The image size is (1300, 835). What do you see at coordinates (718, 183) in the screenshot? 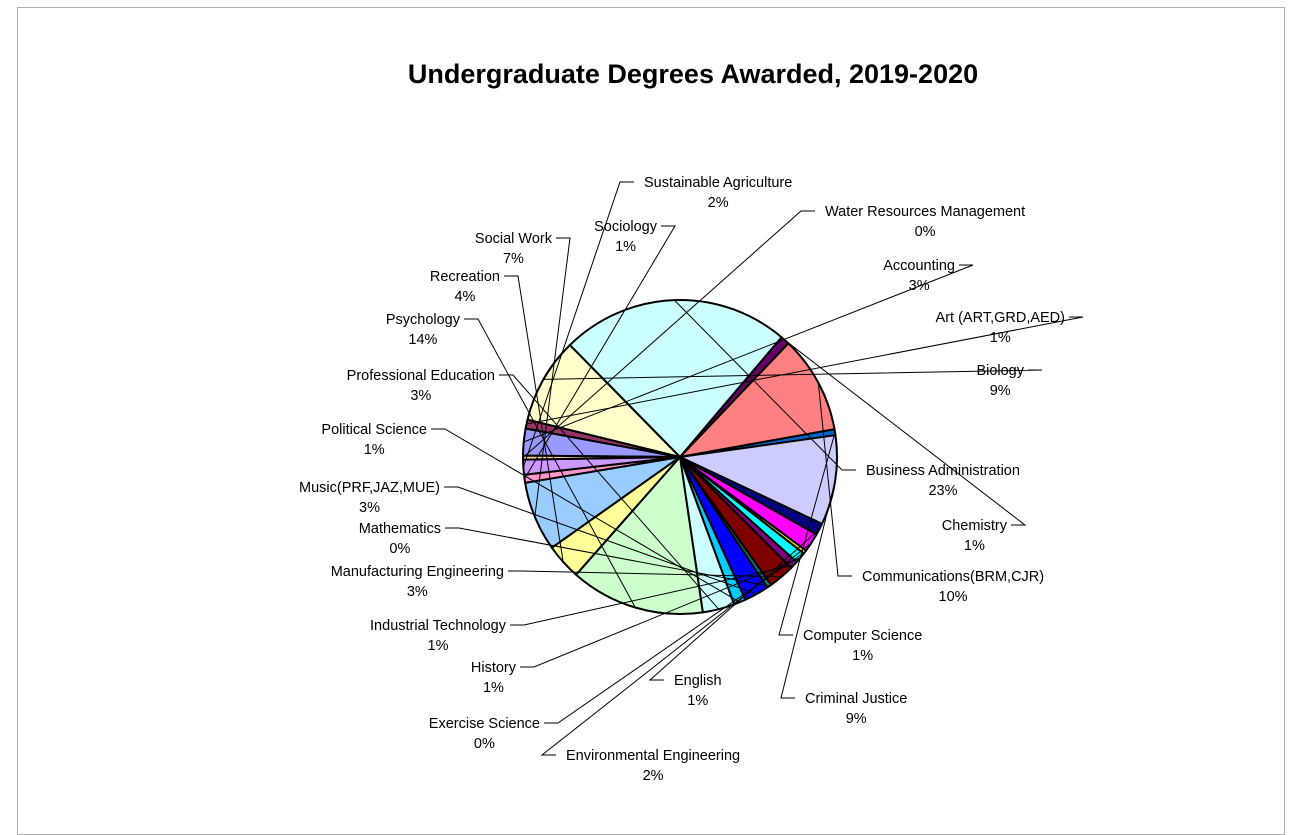
I see `slice-label-sustainable-agriculture: Sustainable Agriculture` at bounding box center [718, 183].